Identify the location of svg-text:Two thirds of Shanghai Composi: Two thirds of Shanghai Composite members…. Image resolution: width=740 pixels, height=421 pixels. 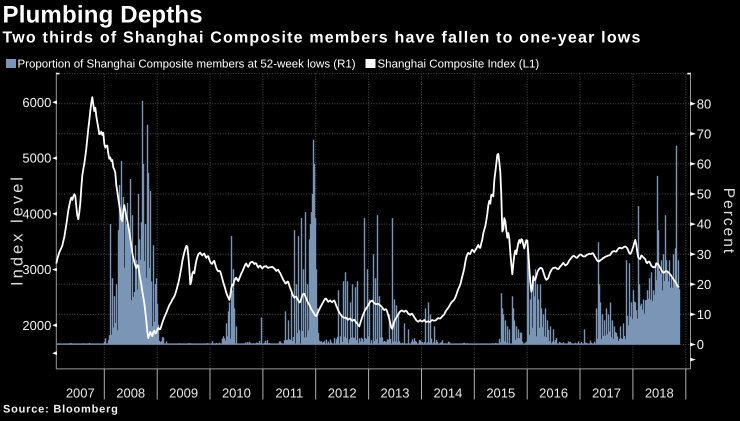
(322, 38).